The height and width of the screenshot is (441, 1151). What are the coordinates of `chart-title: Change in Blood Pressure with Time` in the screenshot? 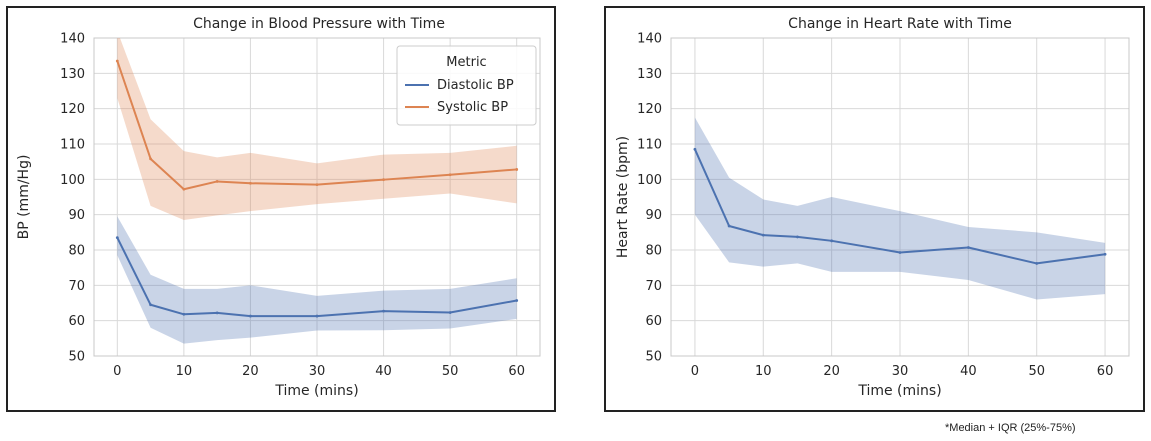 It's located at (319, 24).